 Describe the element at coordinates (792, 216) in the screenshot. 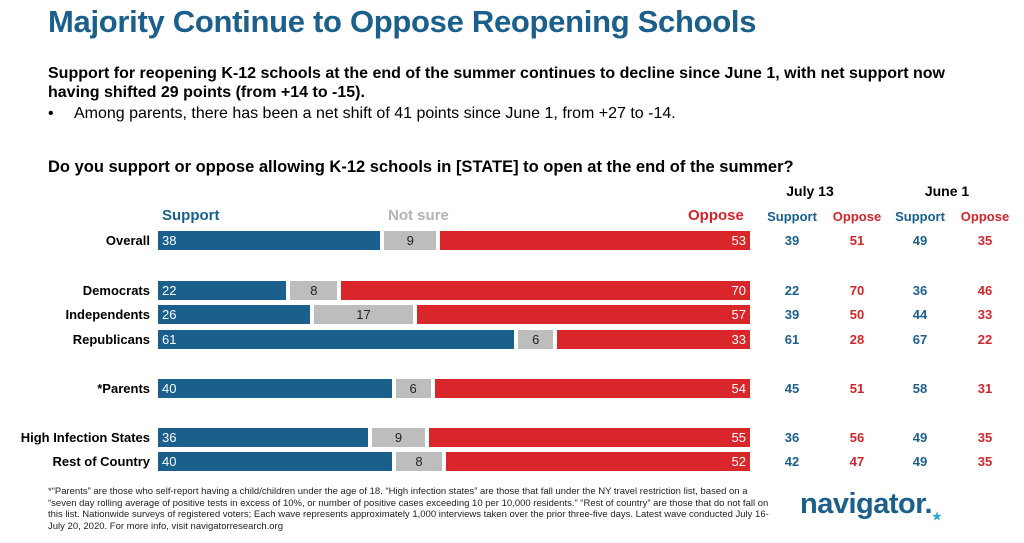

I see `july-support-header: Support` at that location.